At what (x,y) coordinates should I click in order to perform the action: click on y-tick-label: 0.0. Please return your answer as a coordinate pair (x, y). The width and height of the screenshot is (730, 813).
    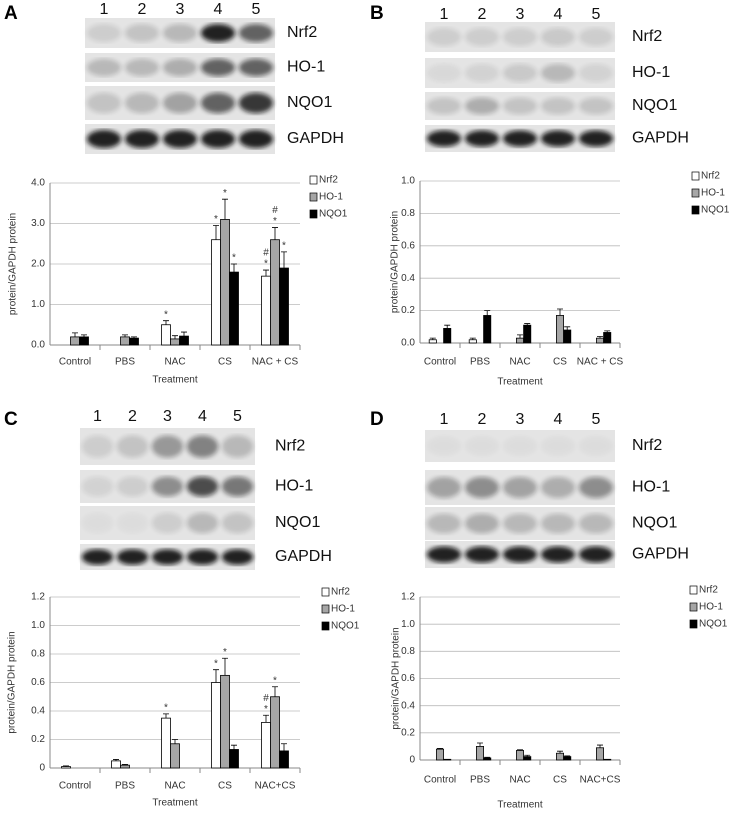
    Looking at the image, I should click on (38, 345).